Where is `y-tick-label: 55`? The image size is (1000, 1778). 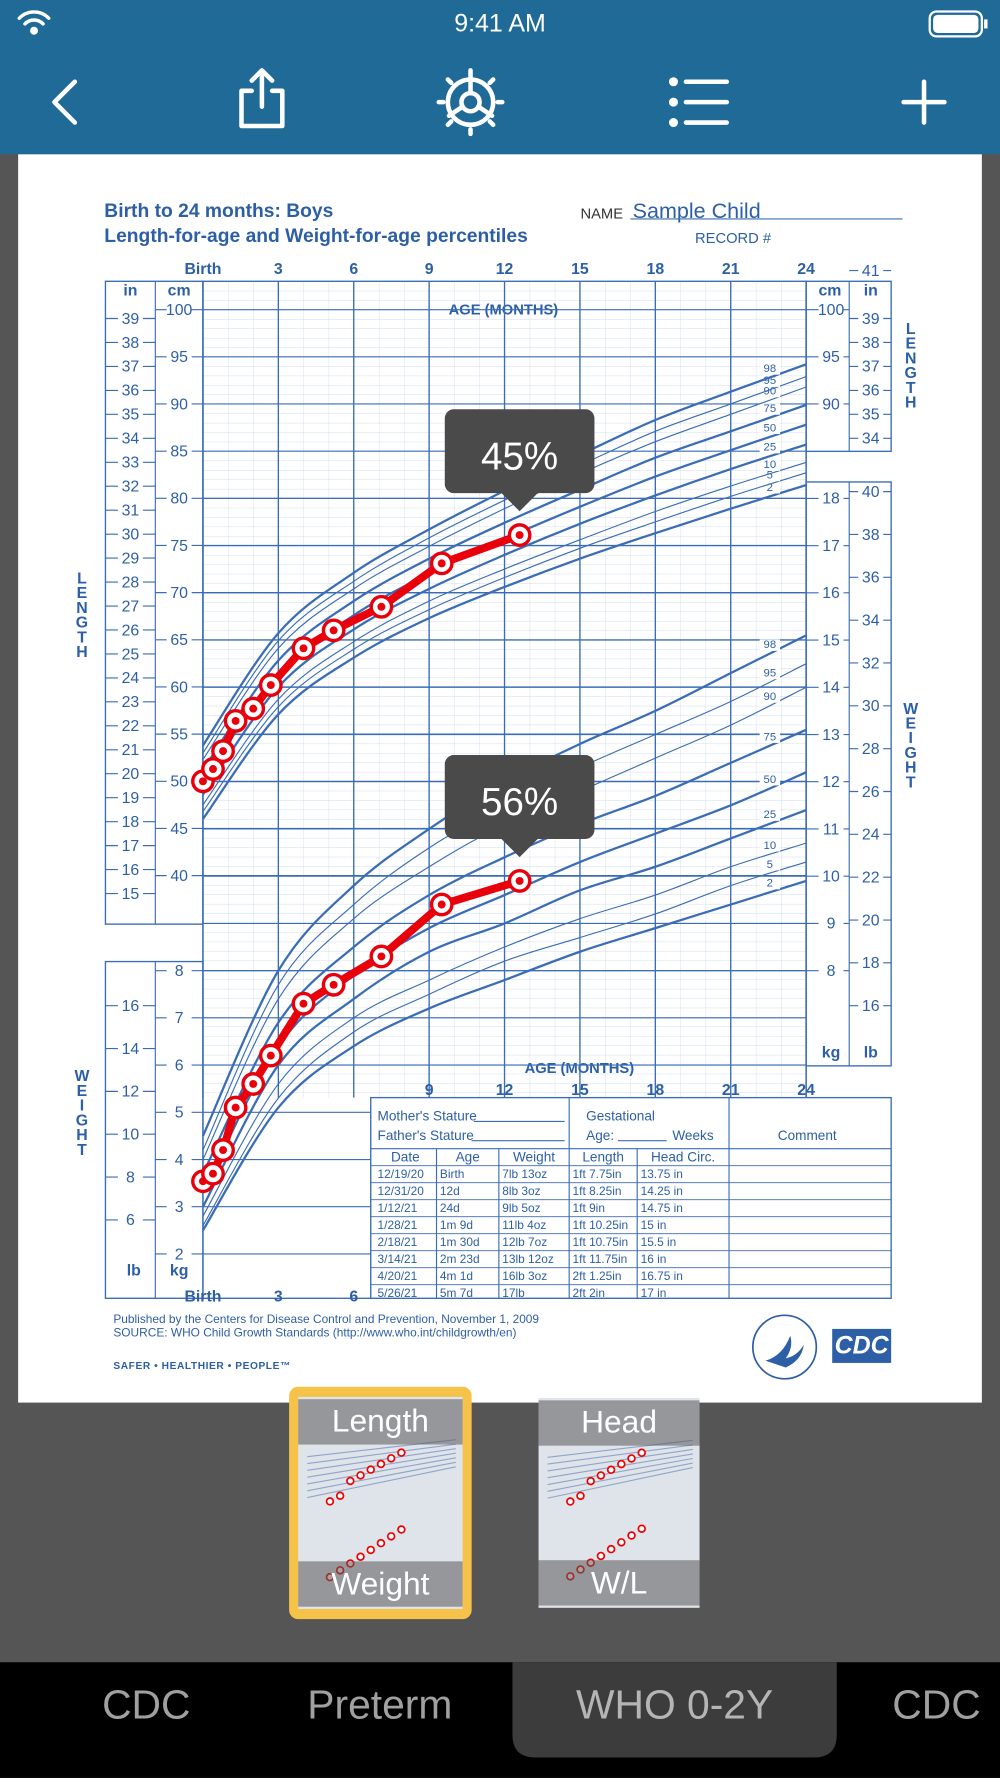
y-tick-label: 55 is located at coordinates (179, 734).